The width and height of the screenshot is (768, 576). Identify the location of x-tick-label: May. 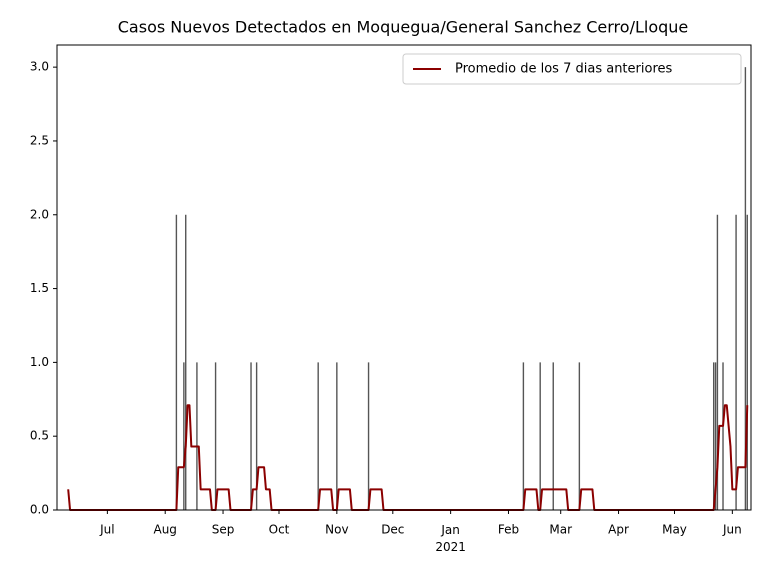
(674, 530).